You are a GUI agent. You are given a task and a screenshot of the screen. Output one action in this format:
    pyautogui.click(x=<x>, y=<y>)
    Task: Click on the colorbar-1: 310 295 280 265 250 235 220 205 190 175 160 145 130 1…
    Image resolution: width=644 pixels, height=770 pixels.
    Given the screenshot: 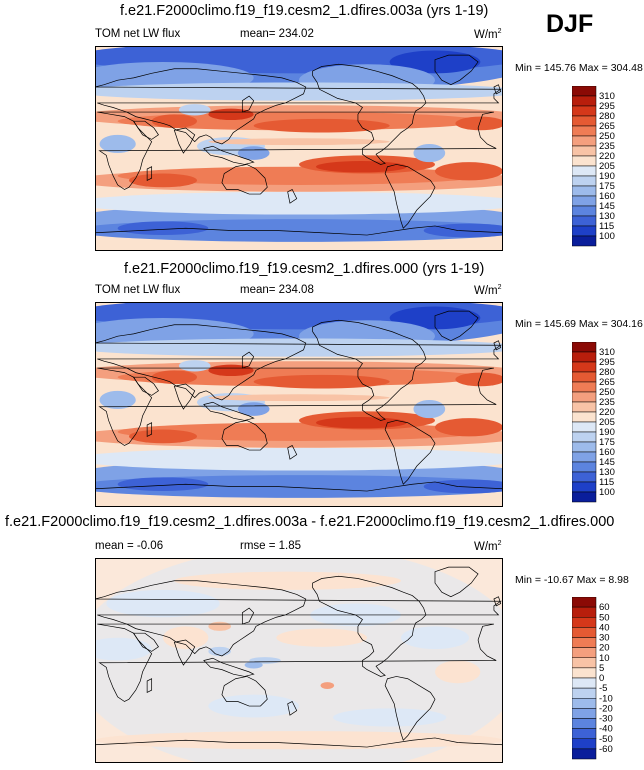 What is the action you would take?
    pyautogui.click(x=598, y=168)
    